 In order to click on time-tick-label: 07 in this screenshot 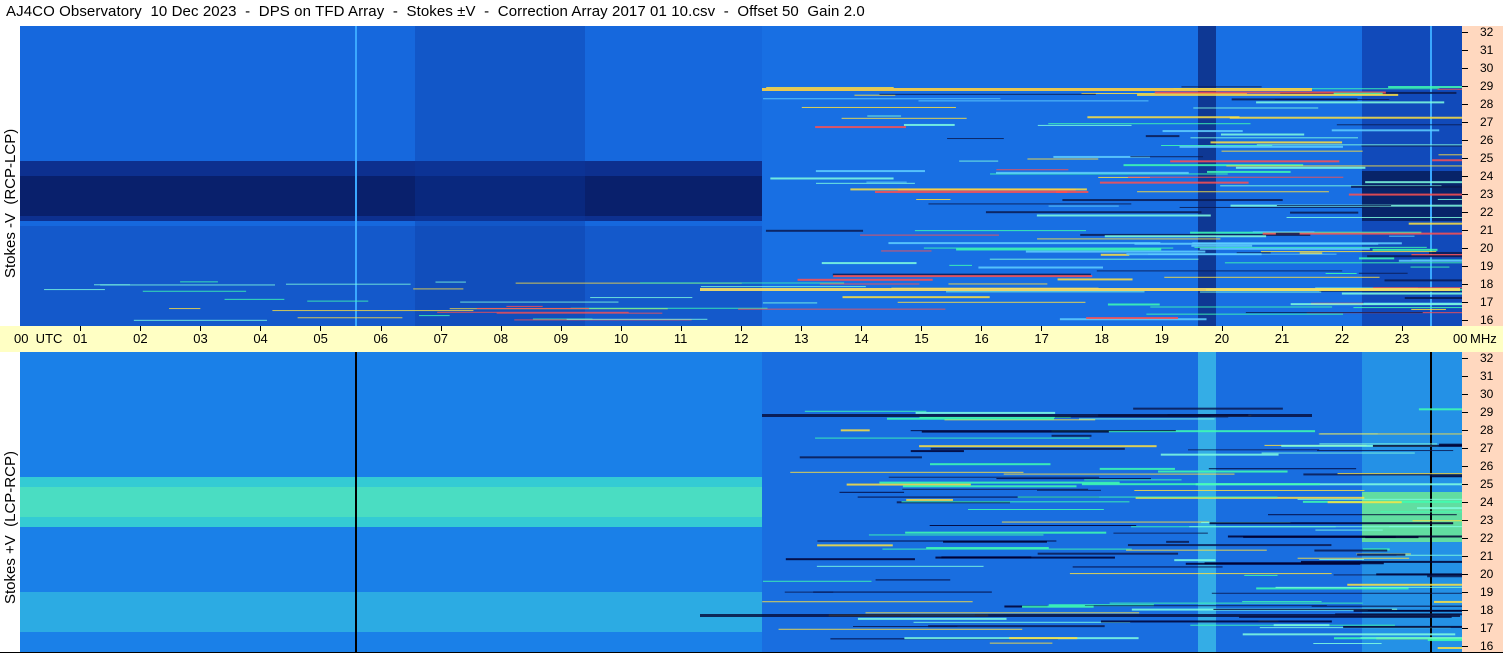, I will do `click(441, 338)`.